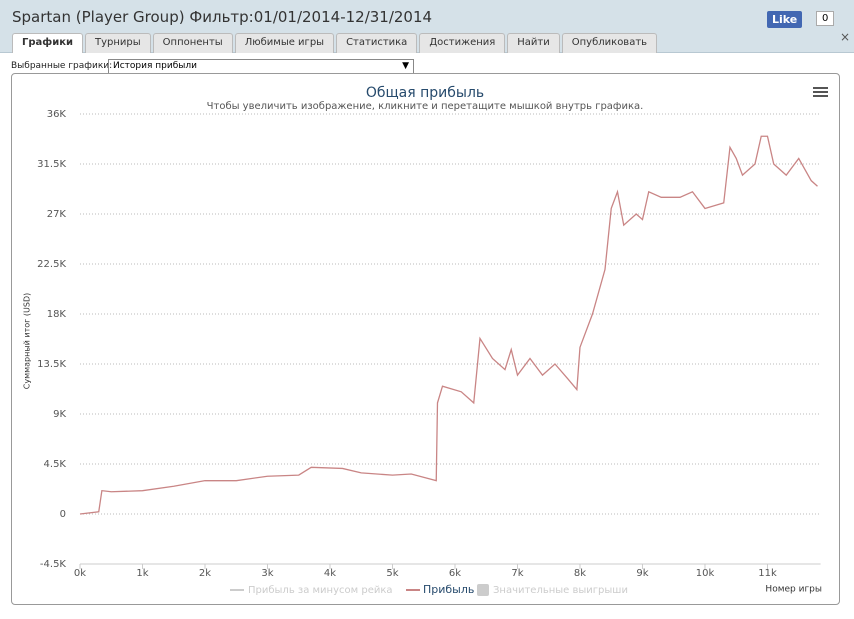  I want to click on legend-symbol, so click(483, 590).